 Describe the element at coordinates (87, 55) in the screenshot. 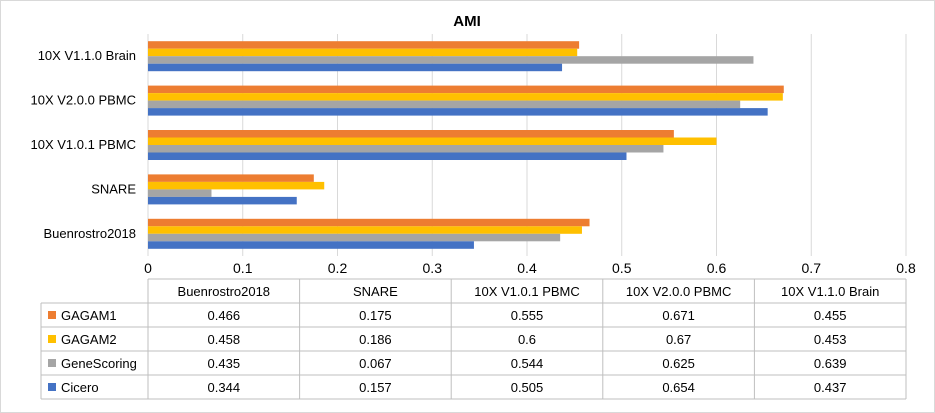

I see `category-label-4: 10X V1.1.0 Brain` at that location.